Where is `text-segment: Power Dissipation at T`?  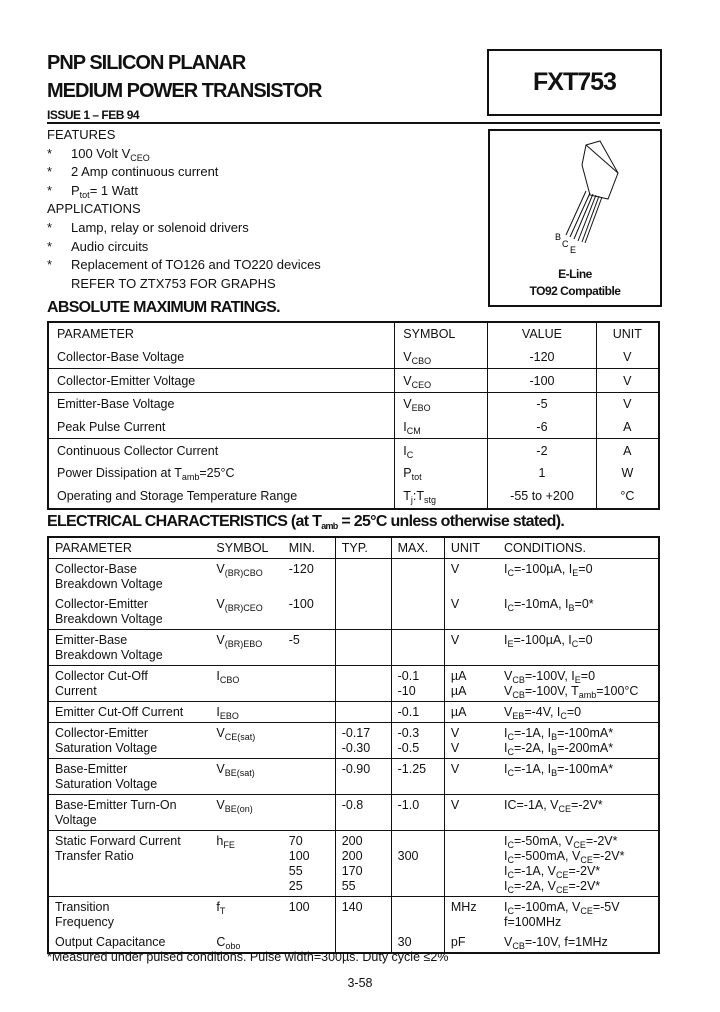 text-segment: Power Dissipation at T is located at coordinates (119, 473).